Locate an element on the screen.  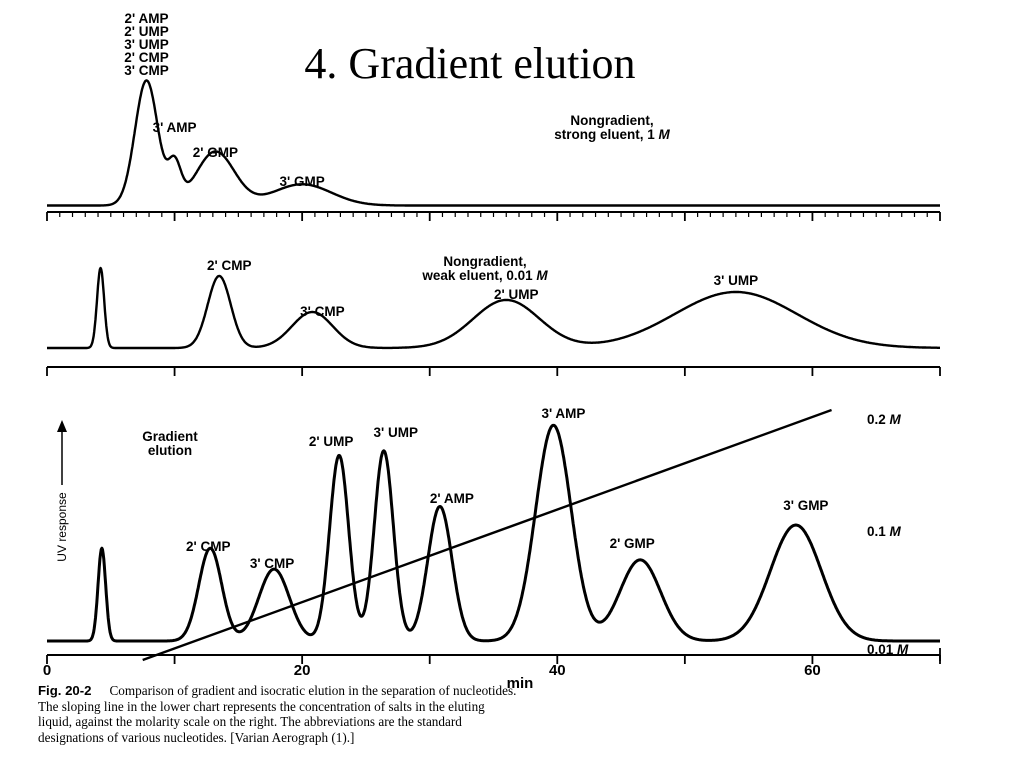
arrow-head-icon is located at coordinates (62, 426).